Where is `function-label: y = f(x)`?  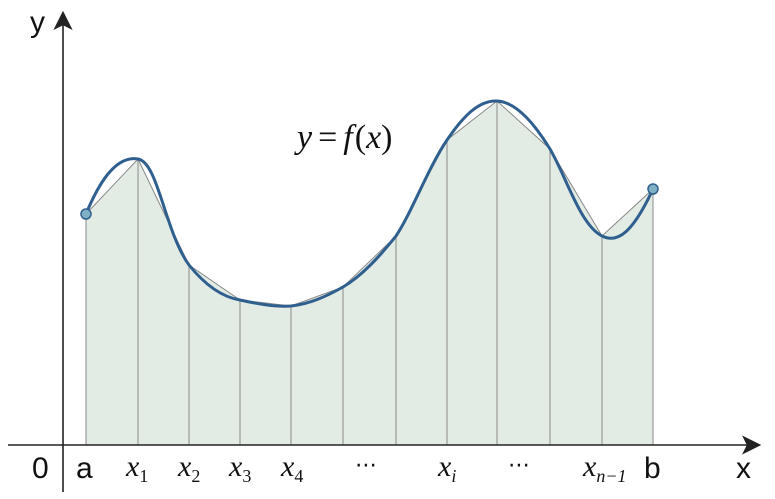
function-label: y = f(x) is located at coordinates (343, 137).